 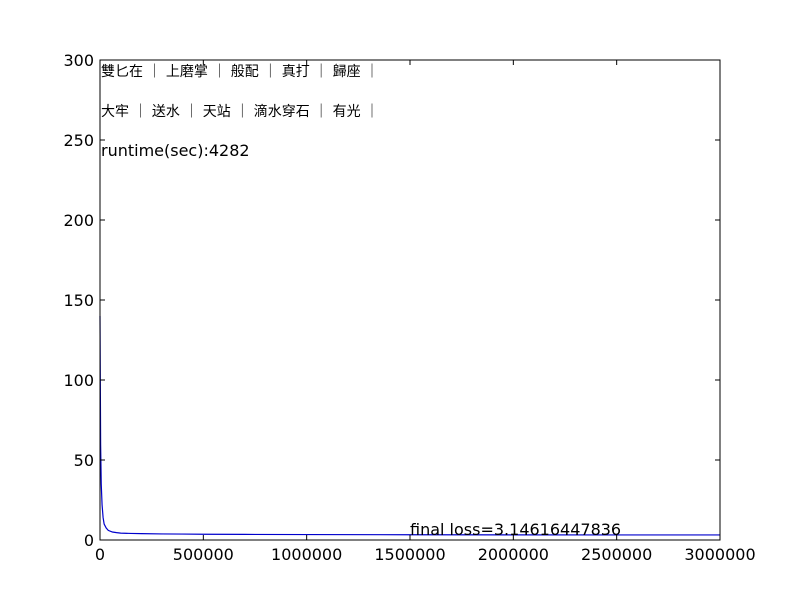 What do you see at coordinates (78, 60) in the screenshot?
I see `y-tick-label-6: 300` at bounding box center [78, 60].